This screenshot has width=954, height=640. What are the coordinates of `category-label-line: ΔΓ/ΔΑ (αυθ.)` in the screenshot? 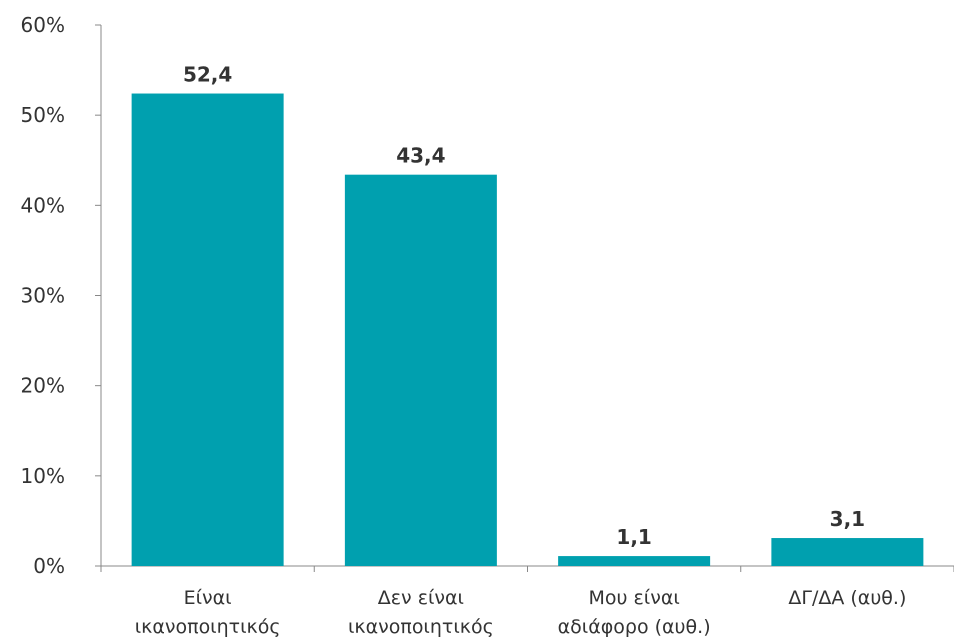 It's located at (847, 598).